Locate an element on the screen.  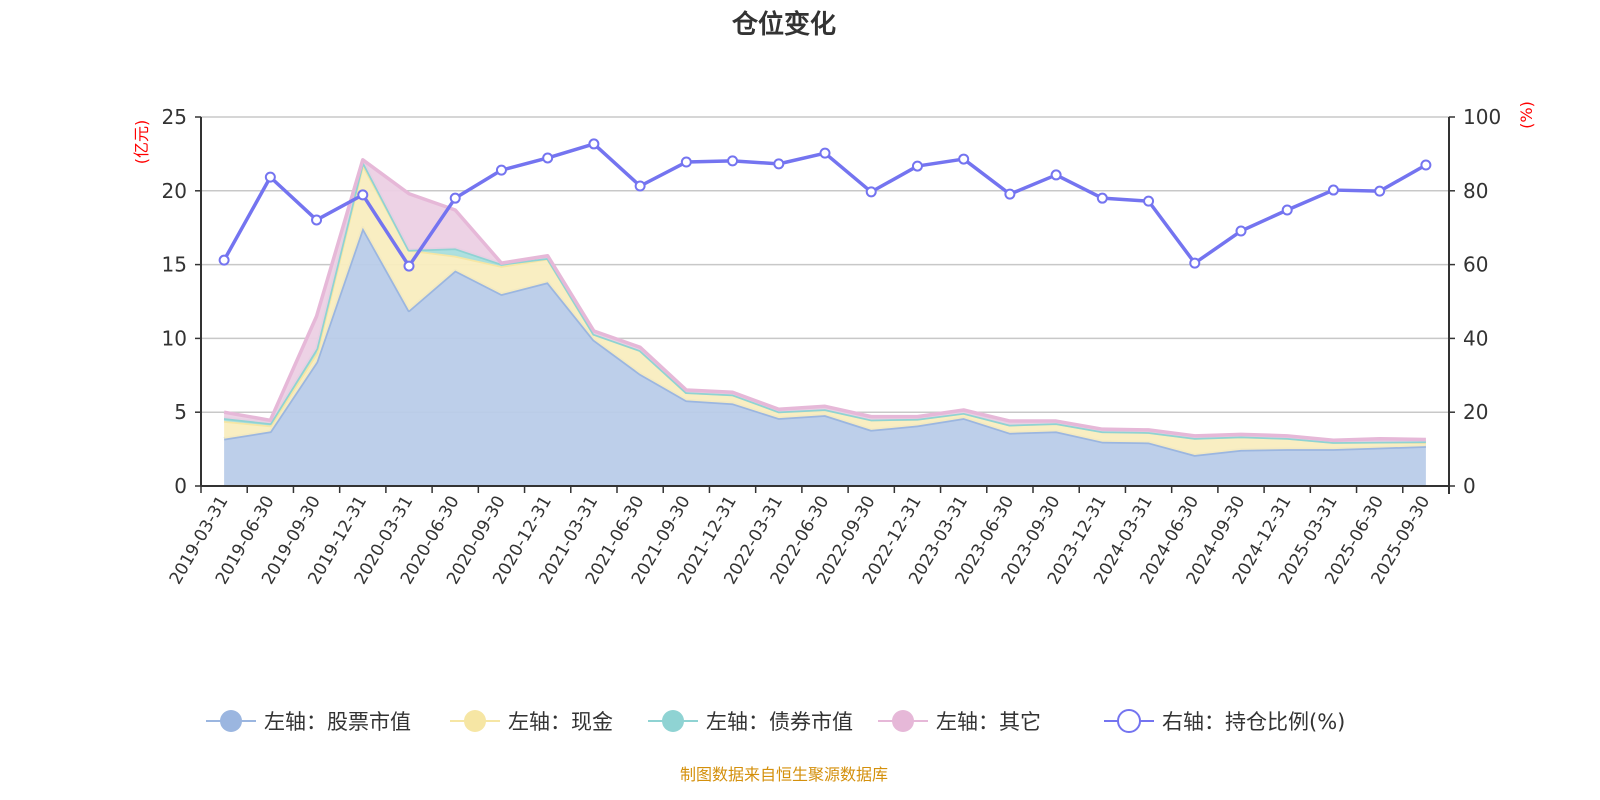
right-tick-label: 40 is located at coordinates (1475, 338).